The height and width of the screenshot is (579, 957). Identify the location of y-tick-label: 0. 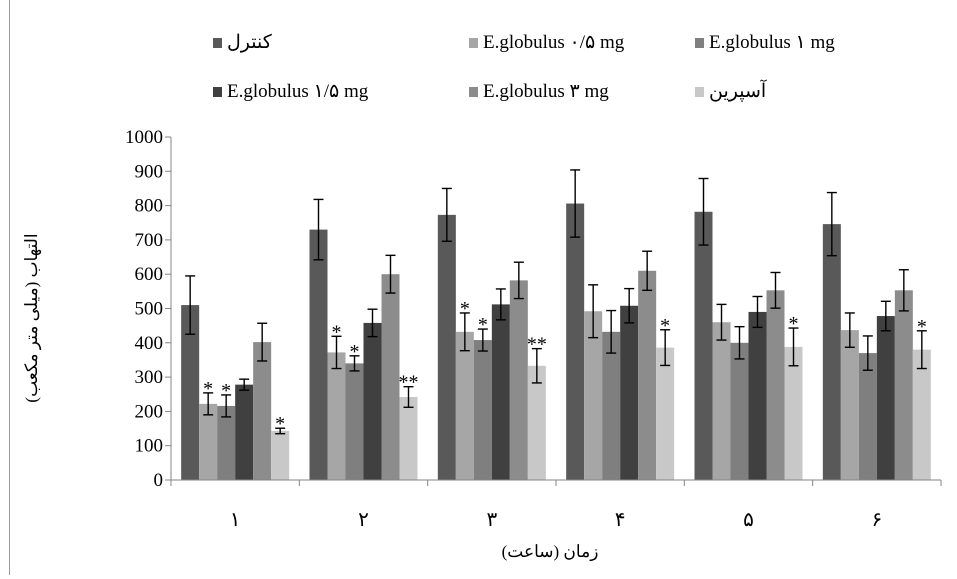
(159, 480).